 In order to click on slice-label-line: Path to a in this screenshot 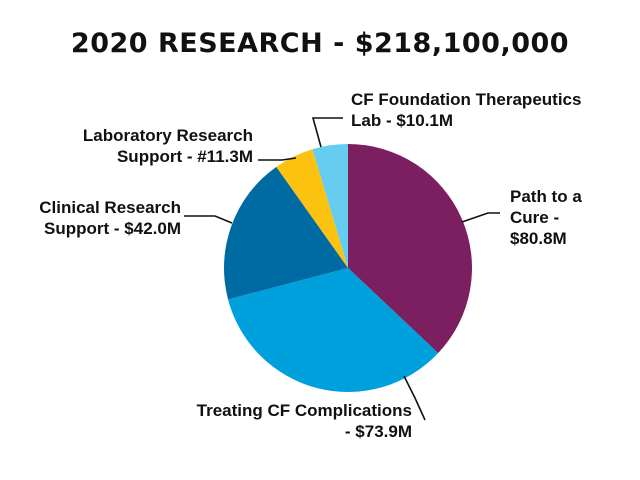, I will do `click(546, 196)`.